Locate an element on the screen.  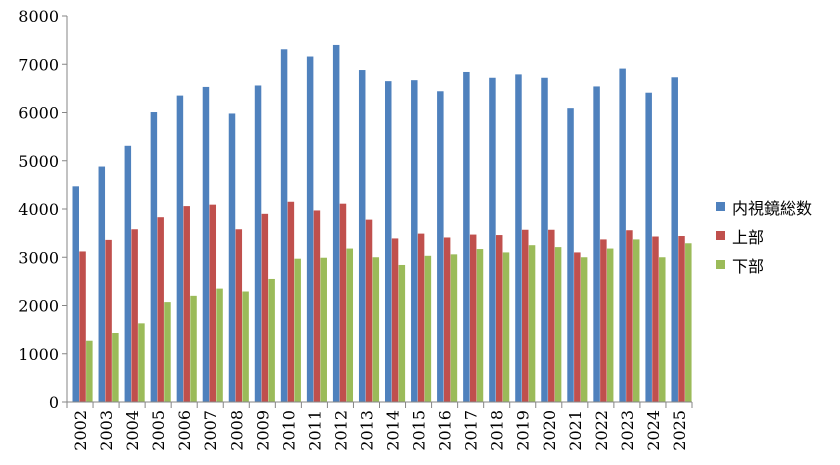
legend-label-lower: 下部 is located at coordinates (748, 266).